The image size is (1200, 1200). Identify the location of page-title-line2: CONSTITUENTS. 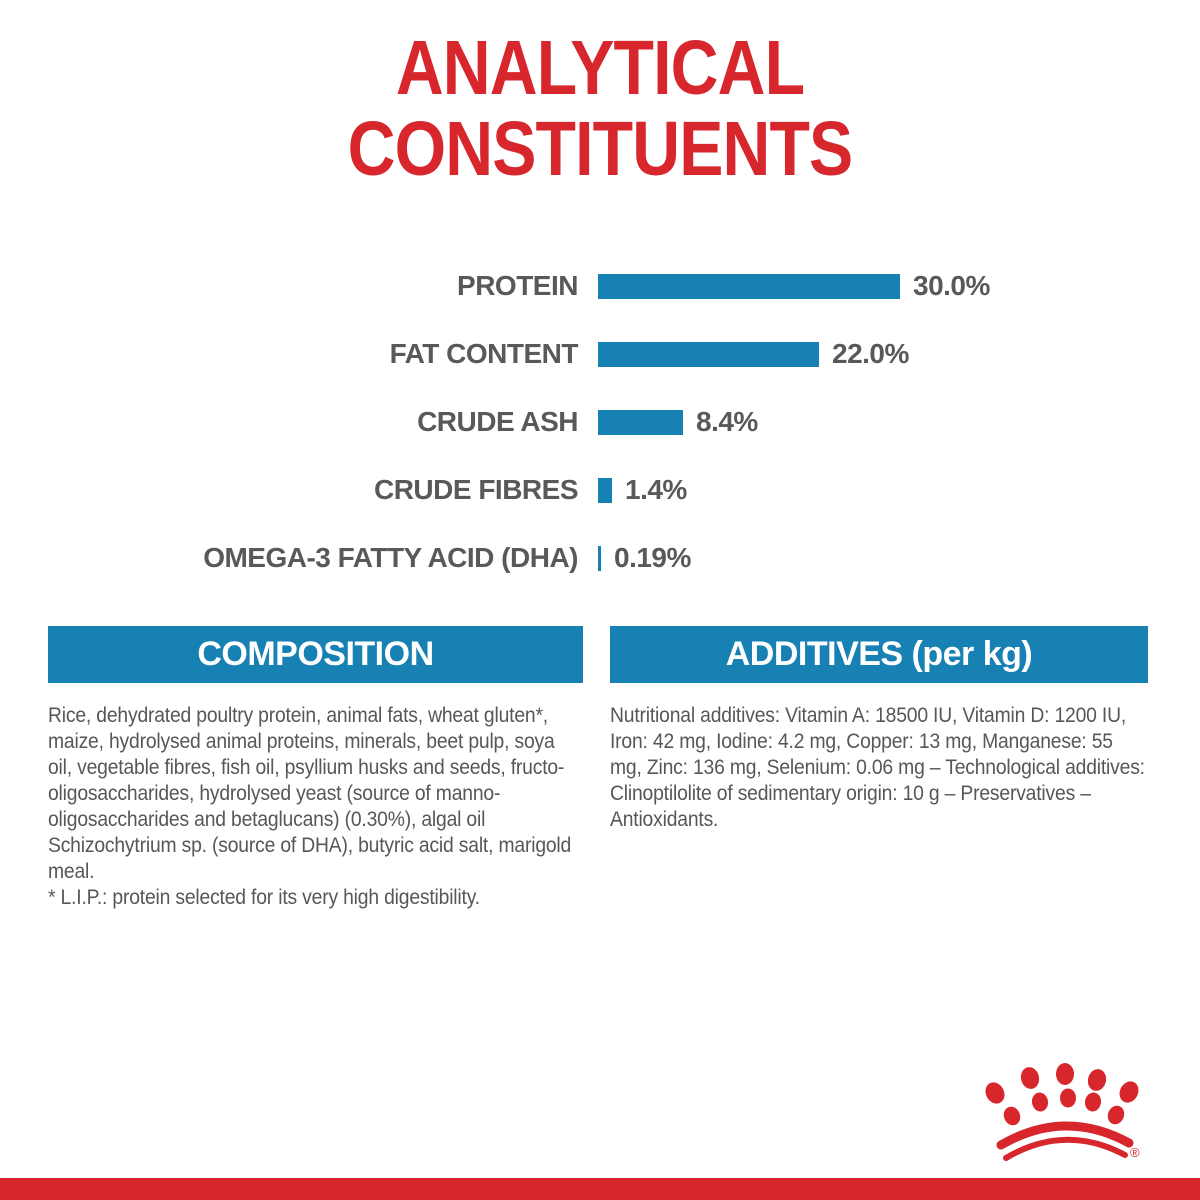
(600, 149).